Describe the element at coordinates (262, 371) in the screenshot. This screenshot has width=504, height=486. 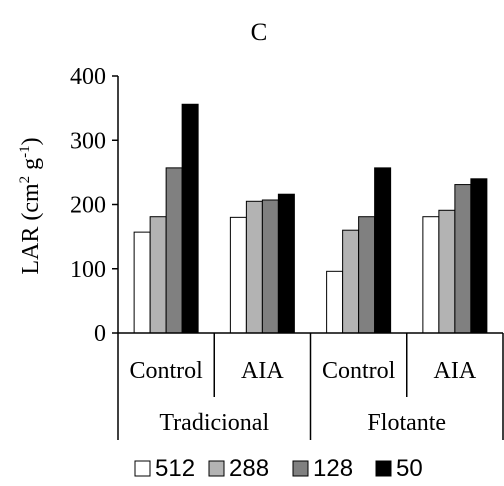
I see `x-category-label-1: AIA` at that location.